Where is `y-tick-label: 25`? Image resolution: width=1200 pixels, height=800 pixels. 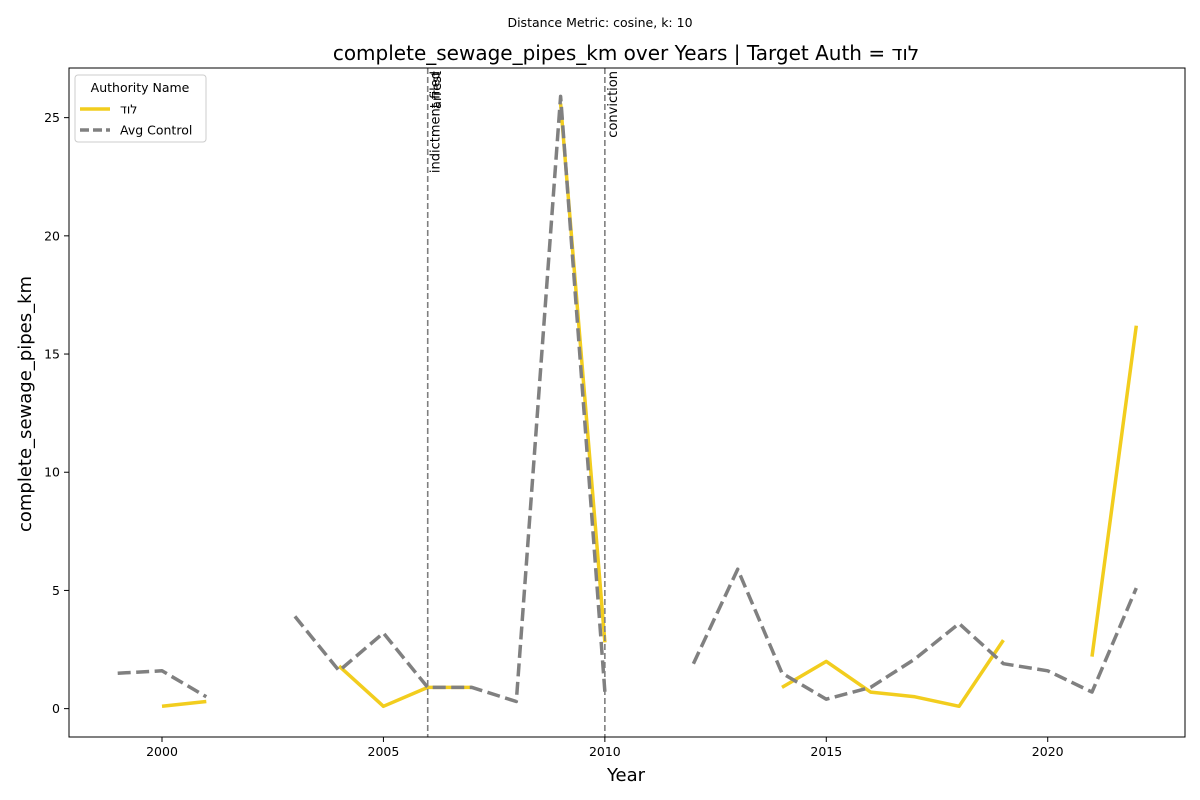 y-tick-label: 25 is located at coordinates (52, 117).